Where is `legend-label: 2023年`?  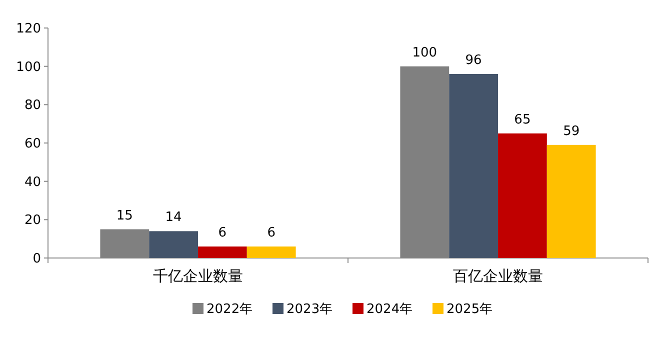
legend-label: 2023年 is located at coordinates (309, 309).